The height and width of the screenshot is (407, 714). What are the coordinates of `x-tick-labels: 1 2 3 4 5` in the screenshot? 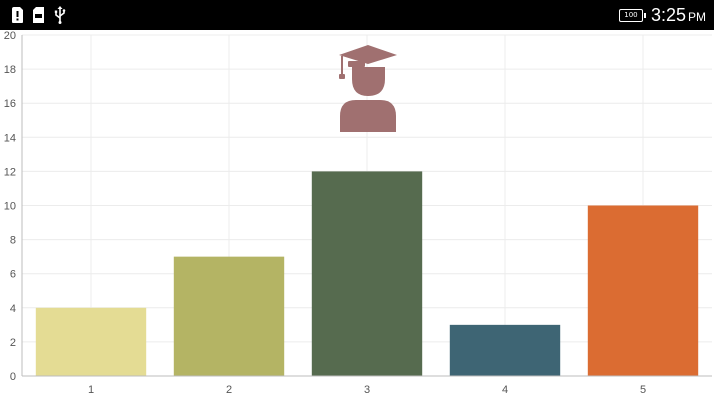 It's located at (367, 390).